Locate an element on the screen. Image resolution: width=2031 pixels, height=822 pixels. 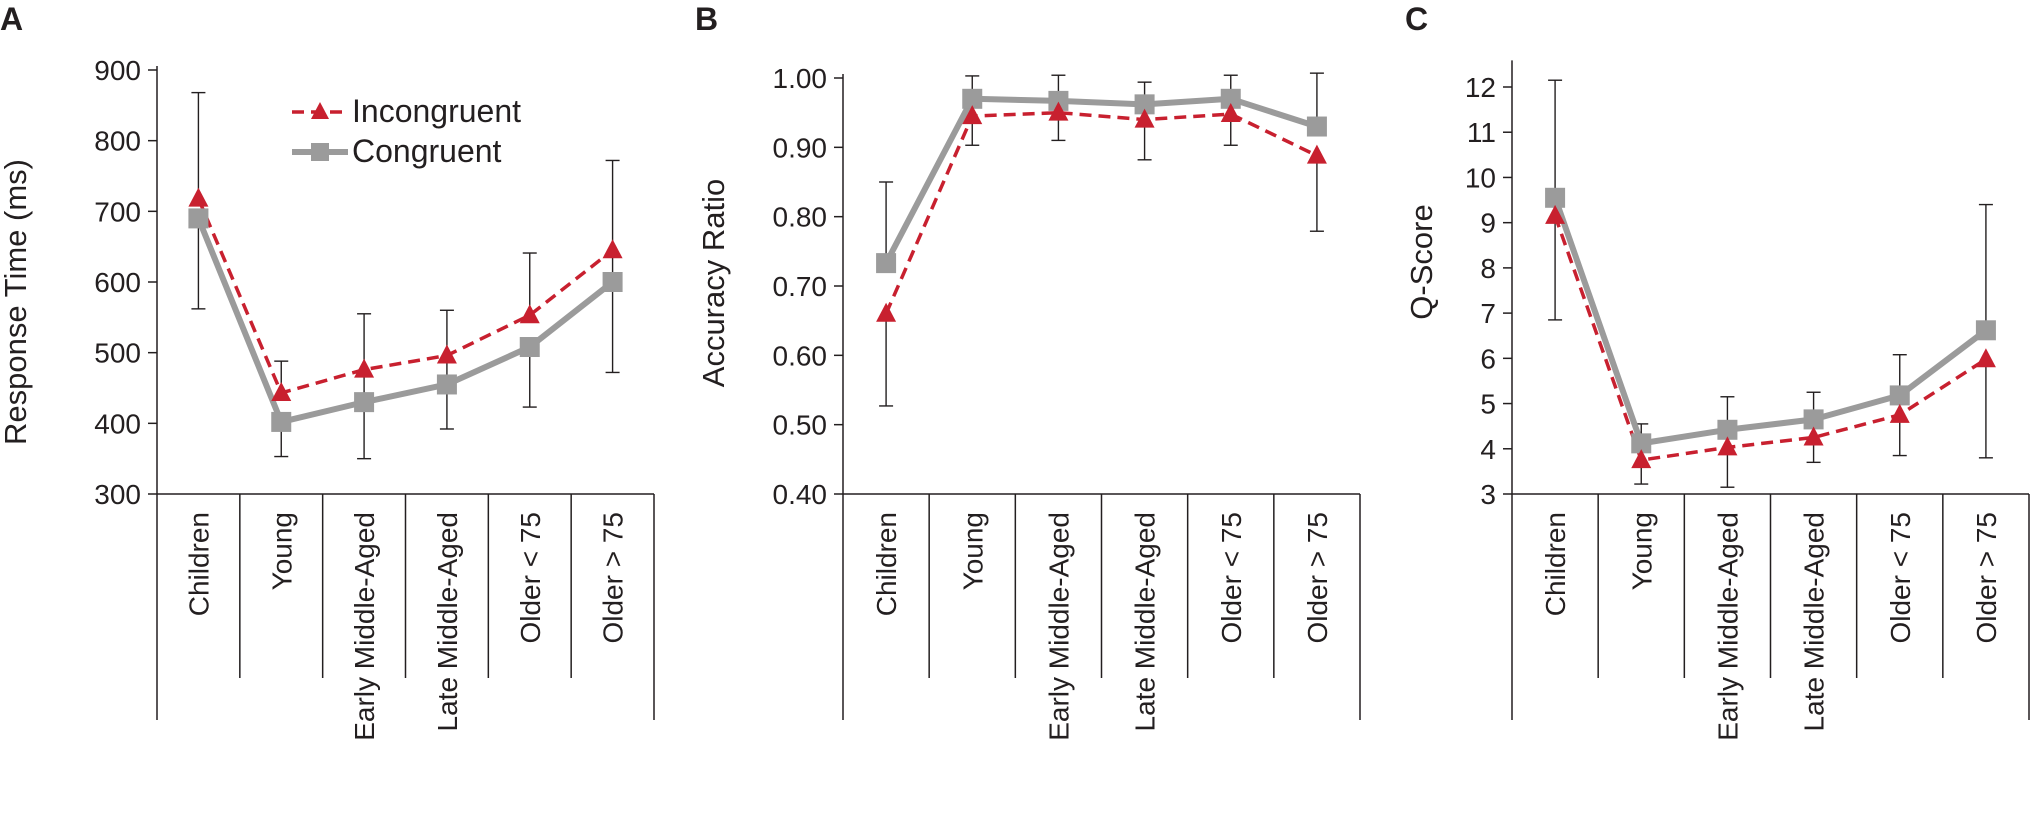
panel-c-category-label: Early Middle-Aged is located at coordinates (1727, 626).